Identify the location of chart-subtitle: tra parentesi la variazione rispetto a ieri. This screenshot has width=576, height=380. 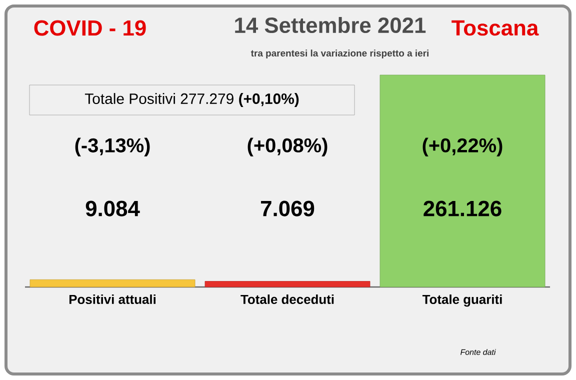
(339, 54).